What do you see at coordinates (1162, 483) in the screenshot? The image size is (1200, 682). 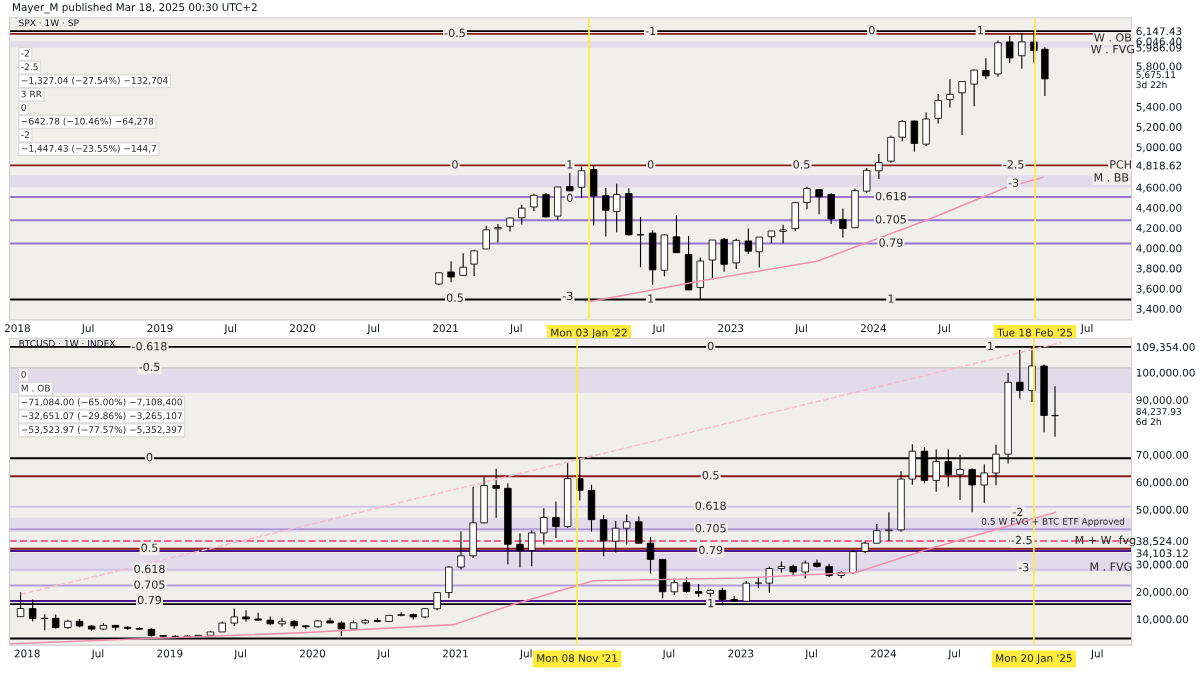 I see `y-tick-label: 60,000.00` at bounding box center [1162, 483].